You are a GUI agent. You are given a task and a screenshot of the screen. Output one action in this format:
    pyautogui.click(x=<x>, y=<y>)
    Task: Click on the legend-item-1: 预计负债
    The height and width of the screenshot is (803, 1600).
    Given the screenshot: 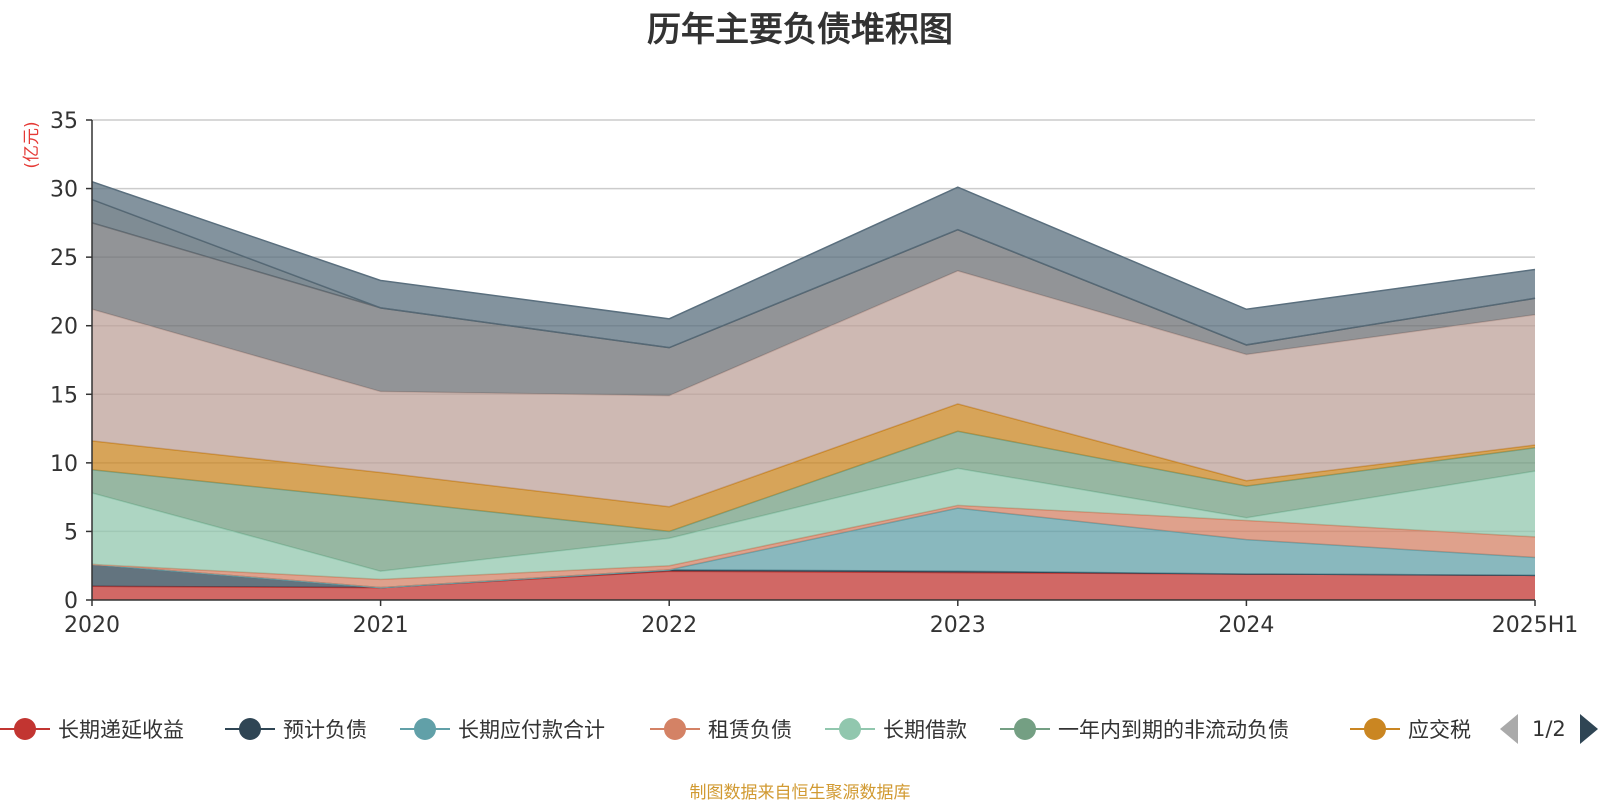 What is the action you would take?
    pyautogui.click(x=296, y=729)
    